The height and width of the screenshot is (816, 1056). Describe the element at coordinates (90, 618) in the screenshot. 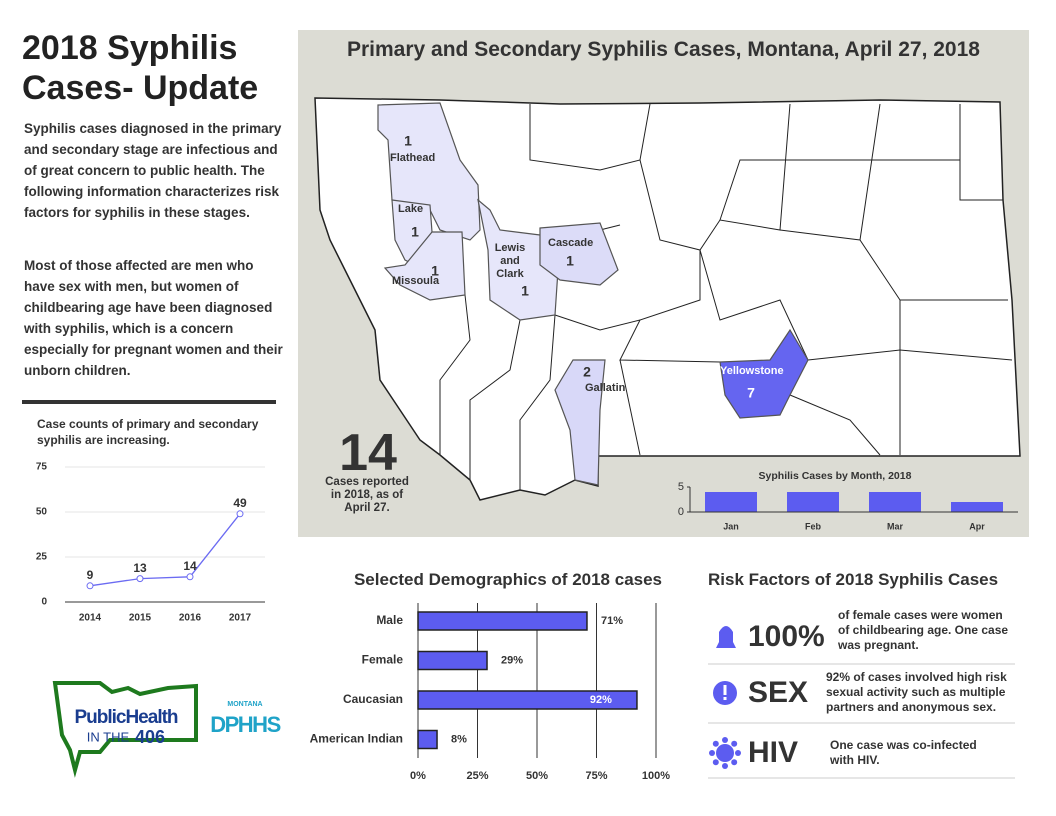

I see `x-tick-label: 2014` at that location.